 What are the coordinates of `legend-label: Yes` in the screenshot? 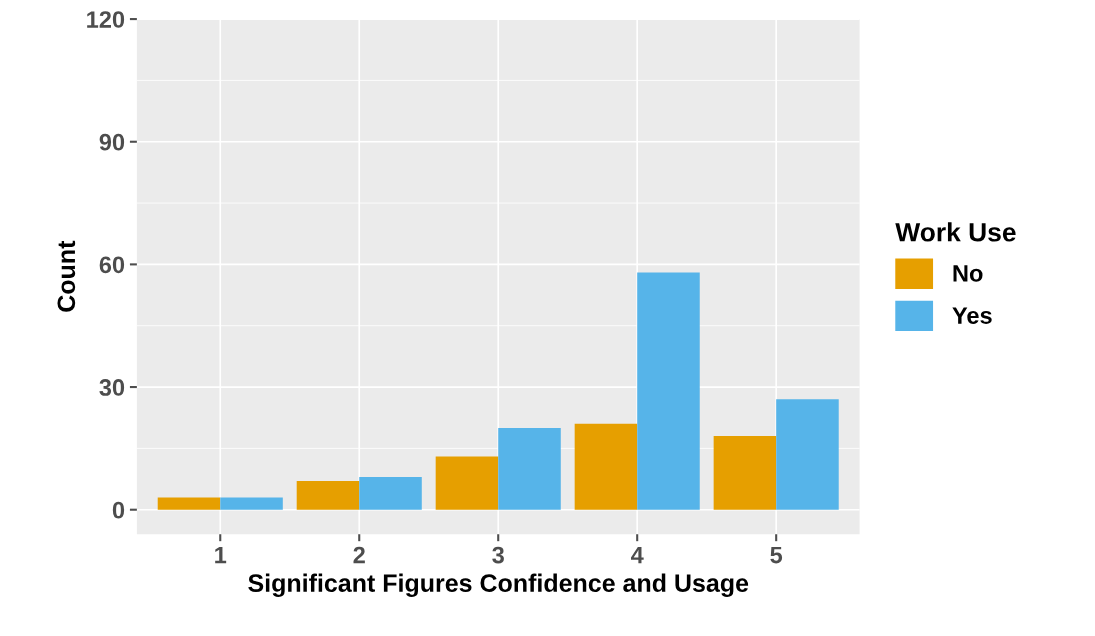 It's located at (972, 315).